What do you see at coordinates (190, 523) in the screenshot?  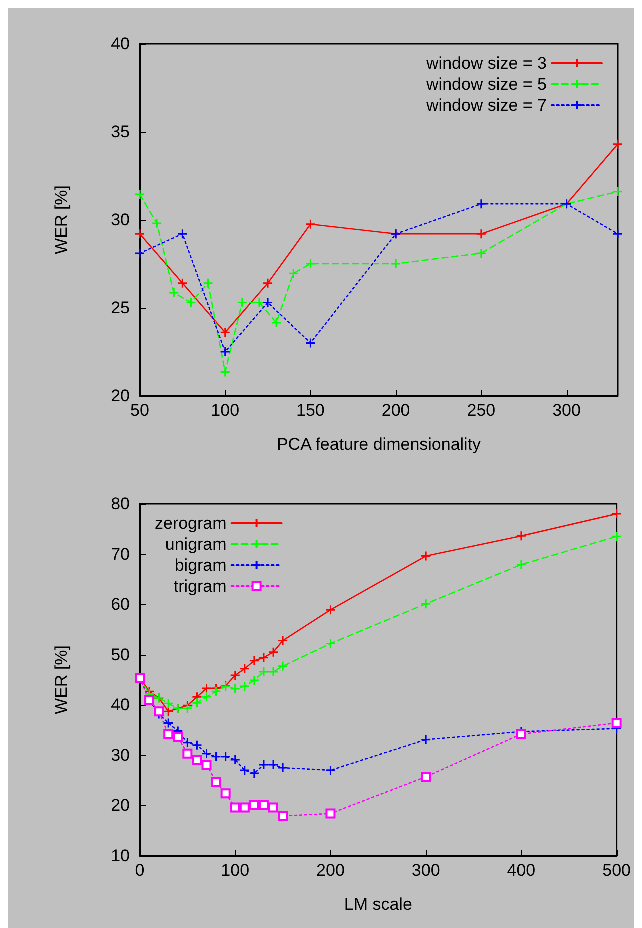 I see `legend-label: zerogram` at bounding box center [190, 523].